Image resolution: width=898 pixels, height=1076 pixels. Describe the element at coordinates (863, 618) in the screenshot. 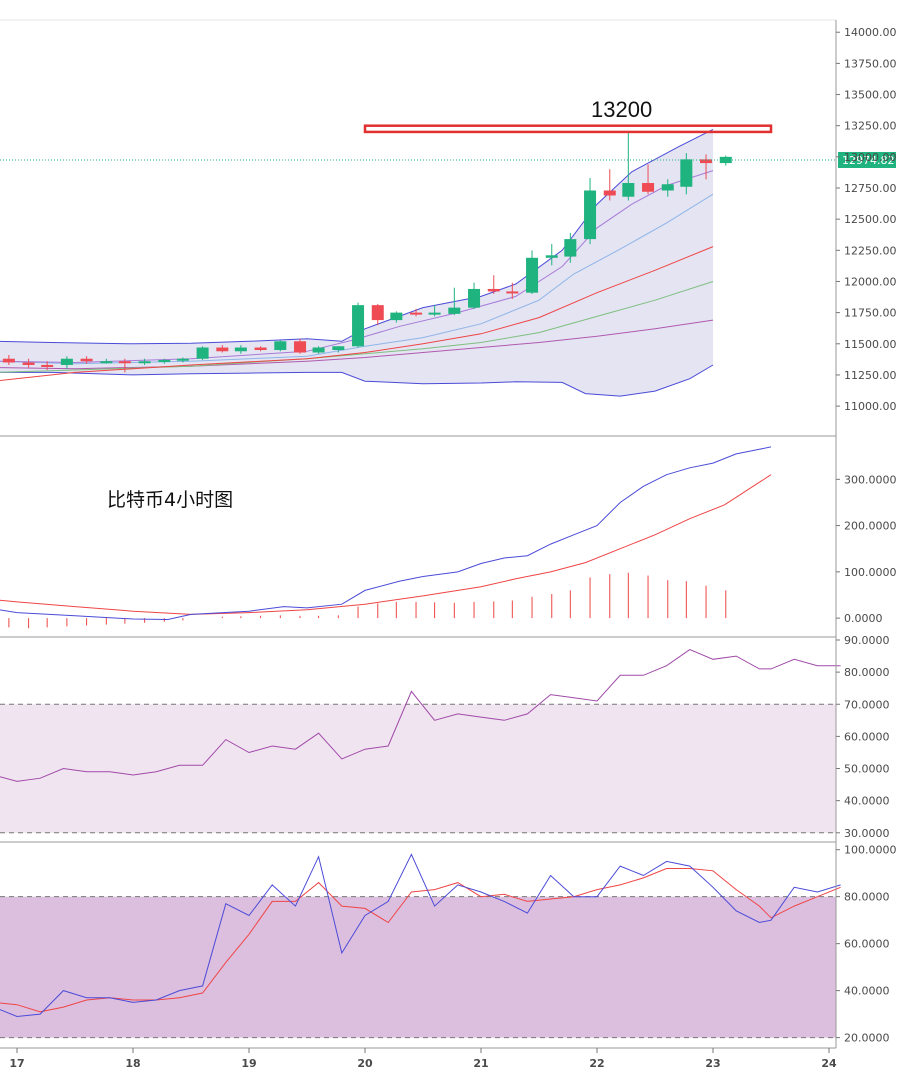

I see `macd-tick-label: 0.0000` at that location.